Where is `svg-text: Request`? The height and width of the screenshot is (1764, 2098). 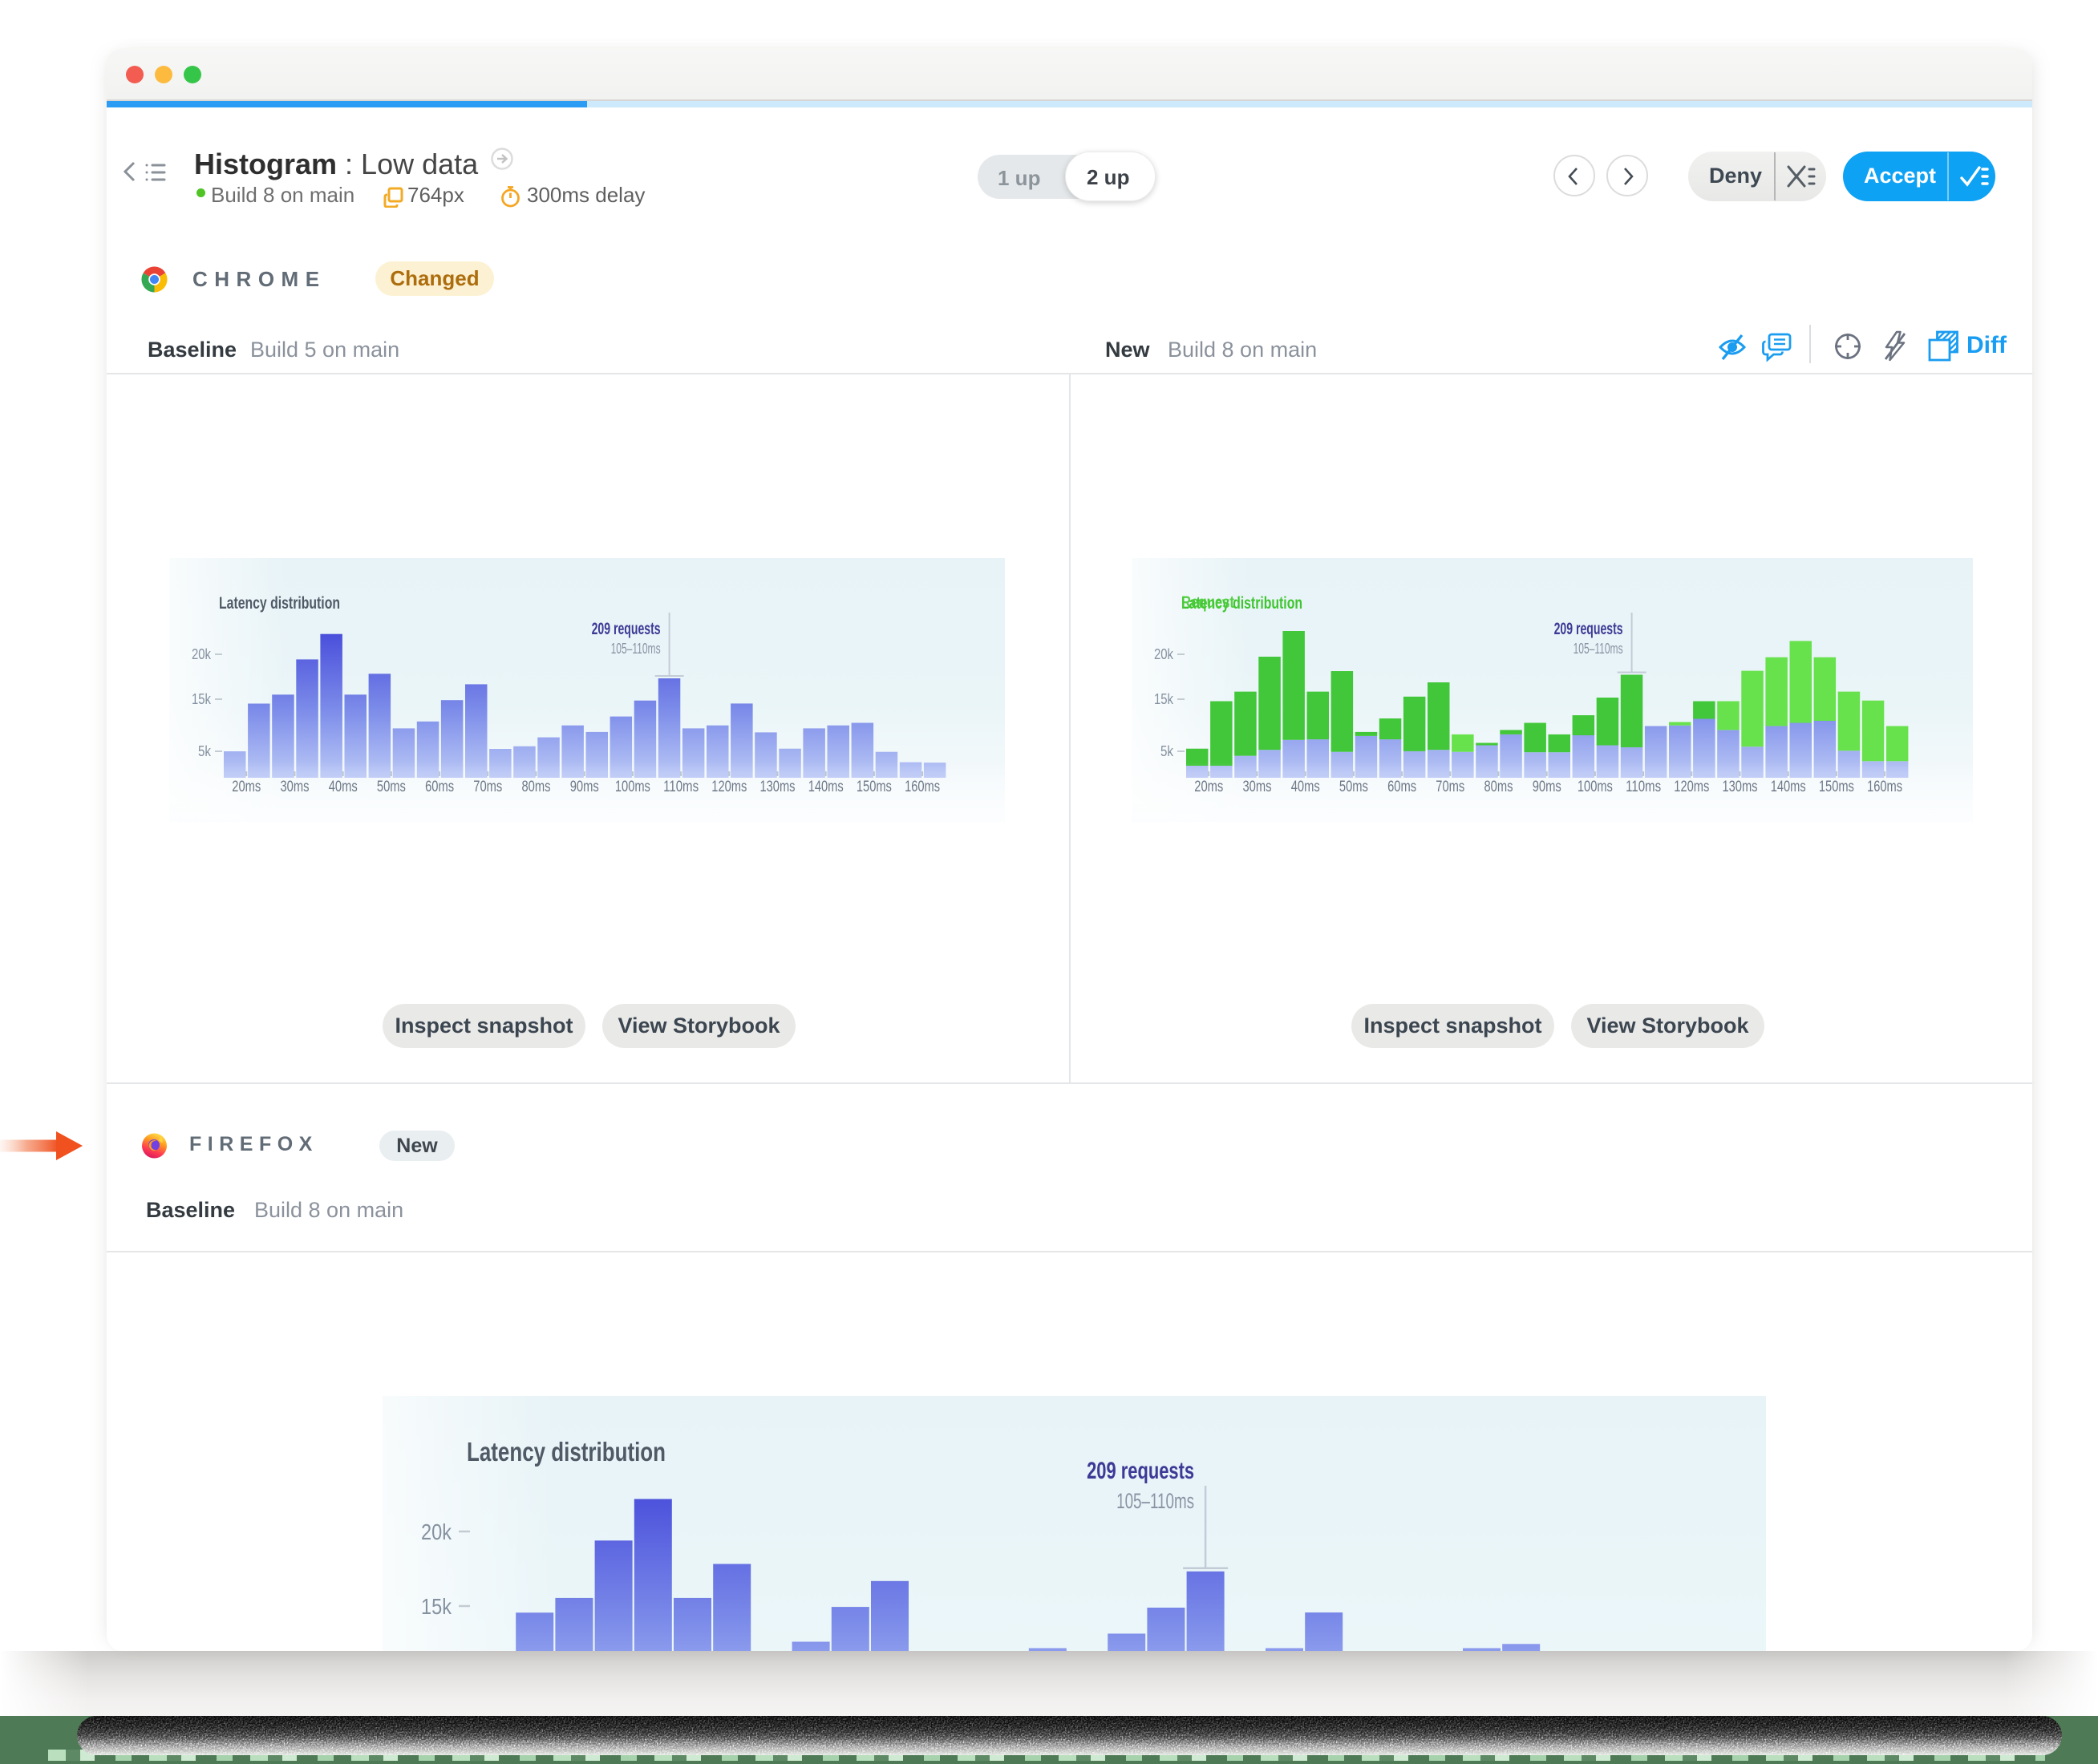 svg-text: Request is located at coordinates (1207, 602).